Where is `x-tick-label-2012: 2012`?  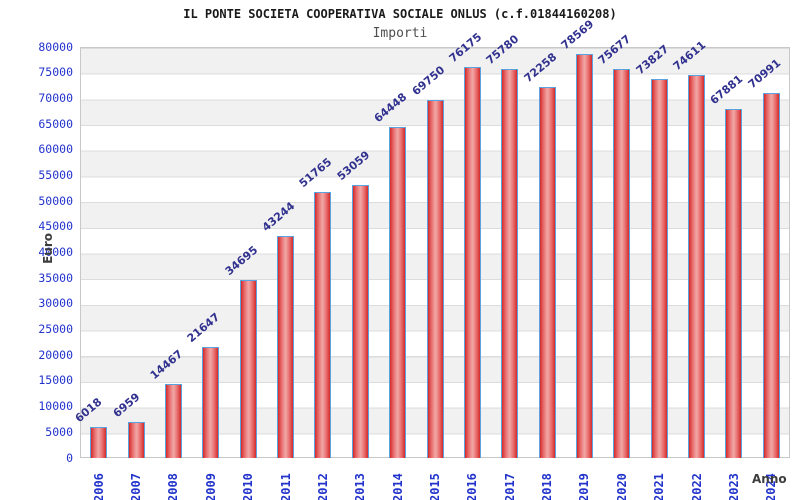
x-tick-label-2012: 2012 is located at coordinates (322, 486).